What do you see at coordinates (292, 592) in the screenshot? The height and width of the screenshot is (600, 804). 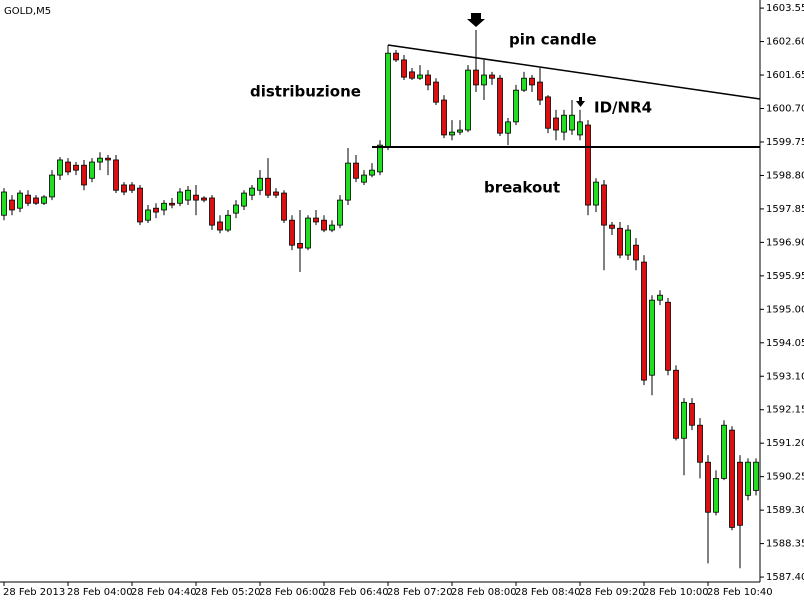 I see `x-tick-label: 28 Feb 06:00` at bounding box center [292, 592].